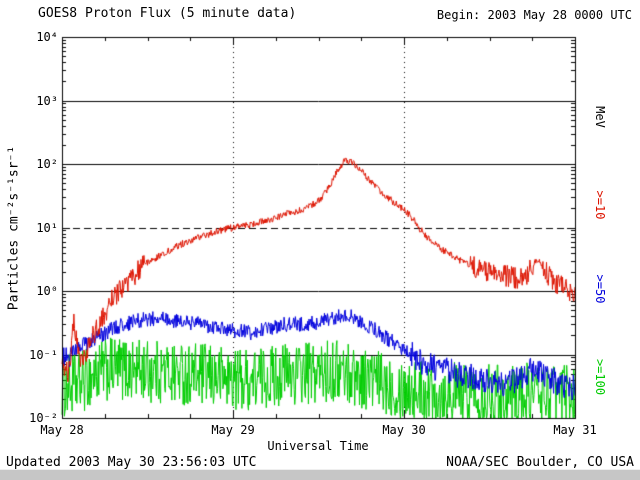  I want to click on x-tick-label: May 30, so click(404, 430).